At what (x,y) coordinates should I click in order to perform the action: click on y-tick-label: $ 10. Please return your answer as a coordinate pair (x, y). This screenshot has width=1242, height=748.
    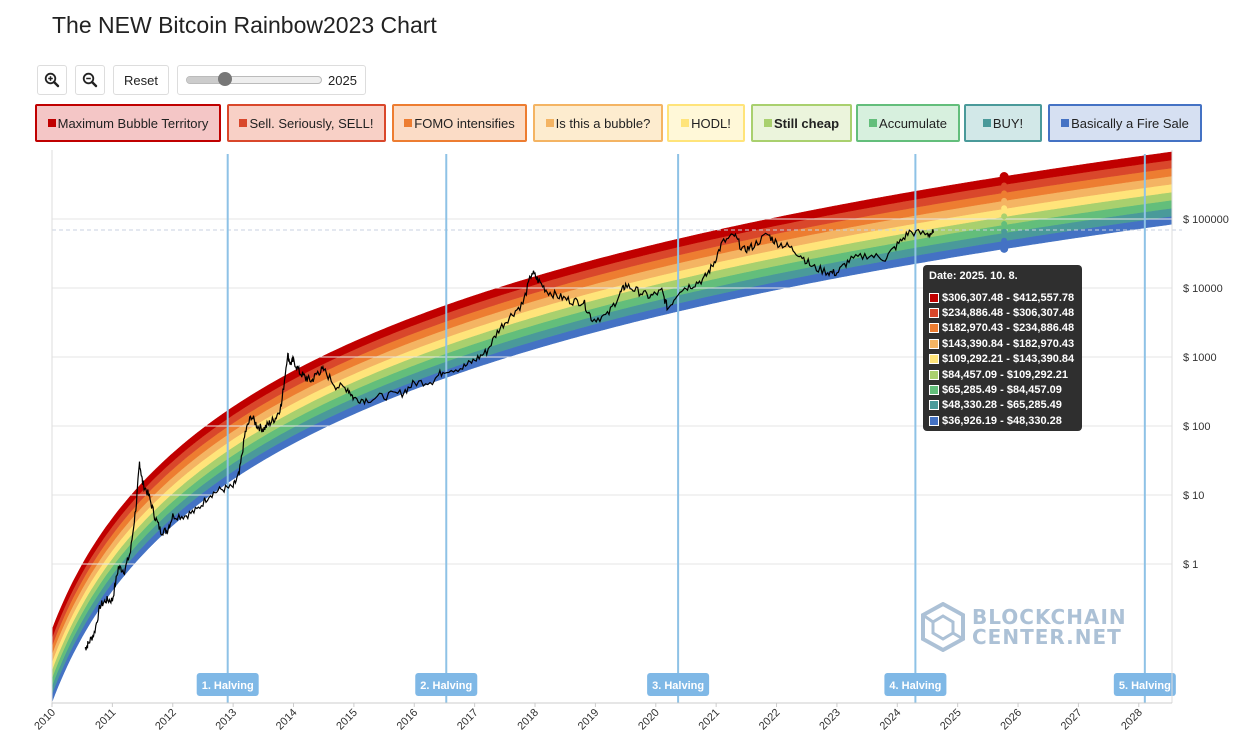
    Looking at the image, I should click on (1193, 496).